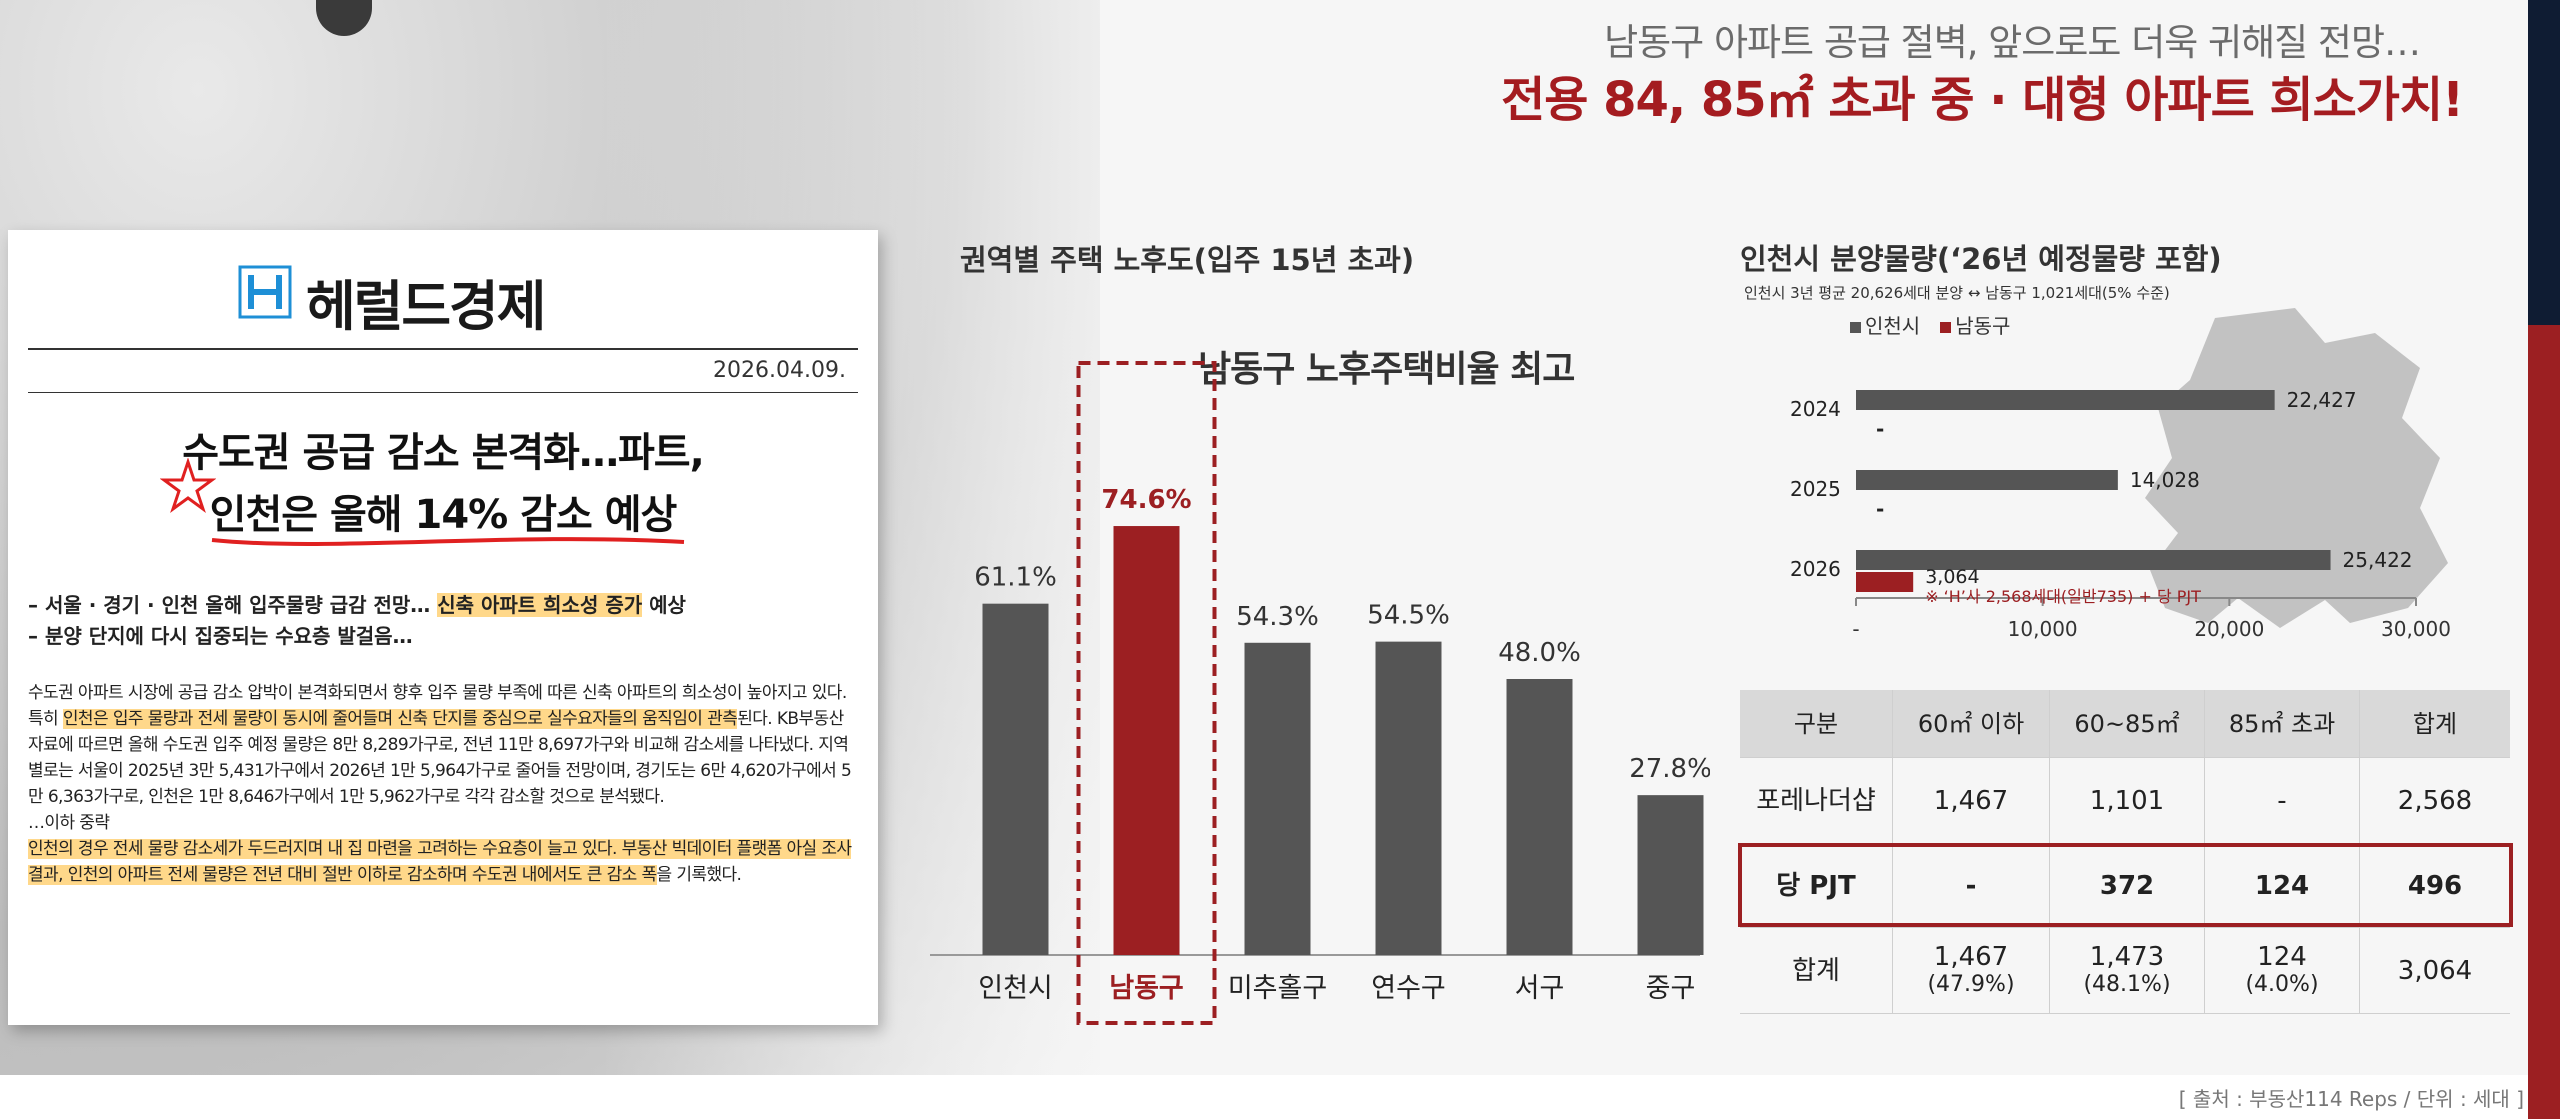 The height and width of the screenshot is (1119, 2560). What do you see at coordinates (2127, 956) in the screenshot?
I see `cell-value: 1,473` at bounding box center [2127, 956].